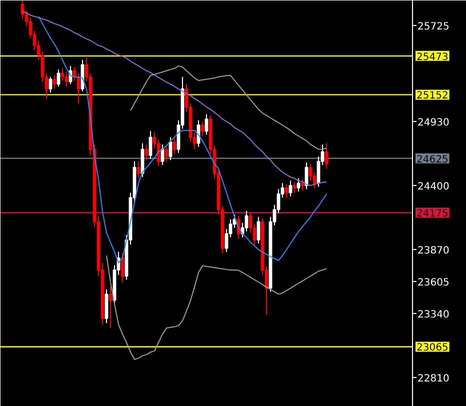 The height and width of the screenshot is (406, 466). I want to click on y-tick-label: 25725, so click(434, 27).